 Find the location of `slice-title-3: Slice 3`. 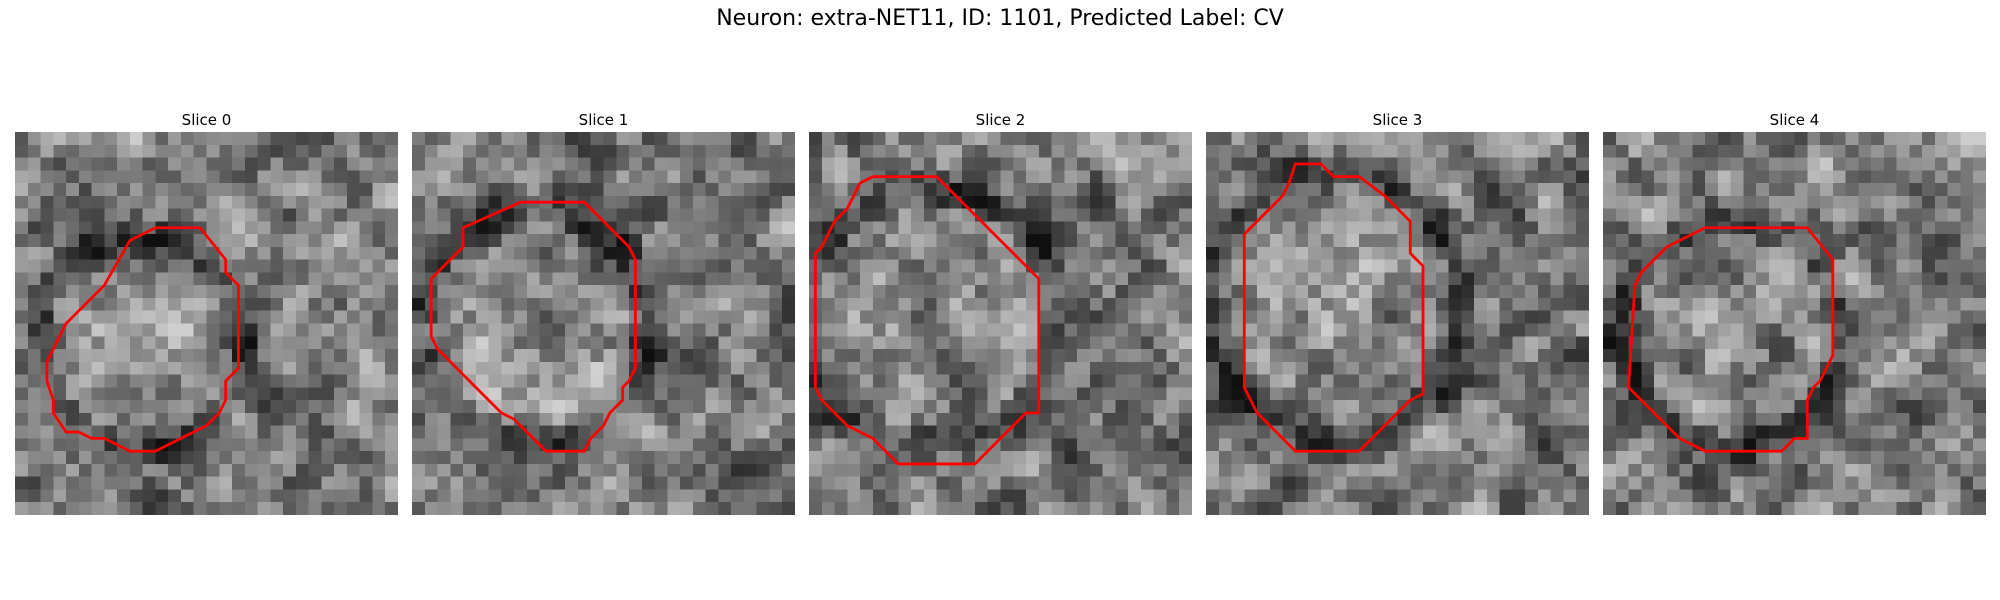

slice-title-3: Slice 3 is located at coordinates (1397, 120).